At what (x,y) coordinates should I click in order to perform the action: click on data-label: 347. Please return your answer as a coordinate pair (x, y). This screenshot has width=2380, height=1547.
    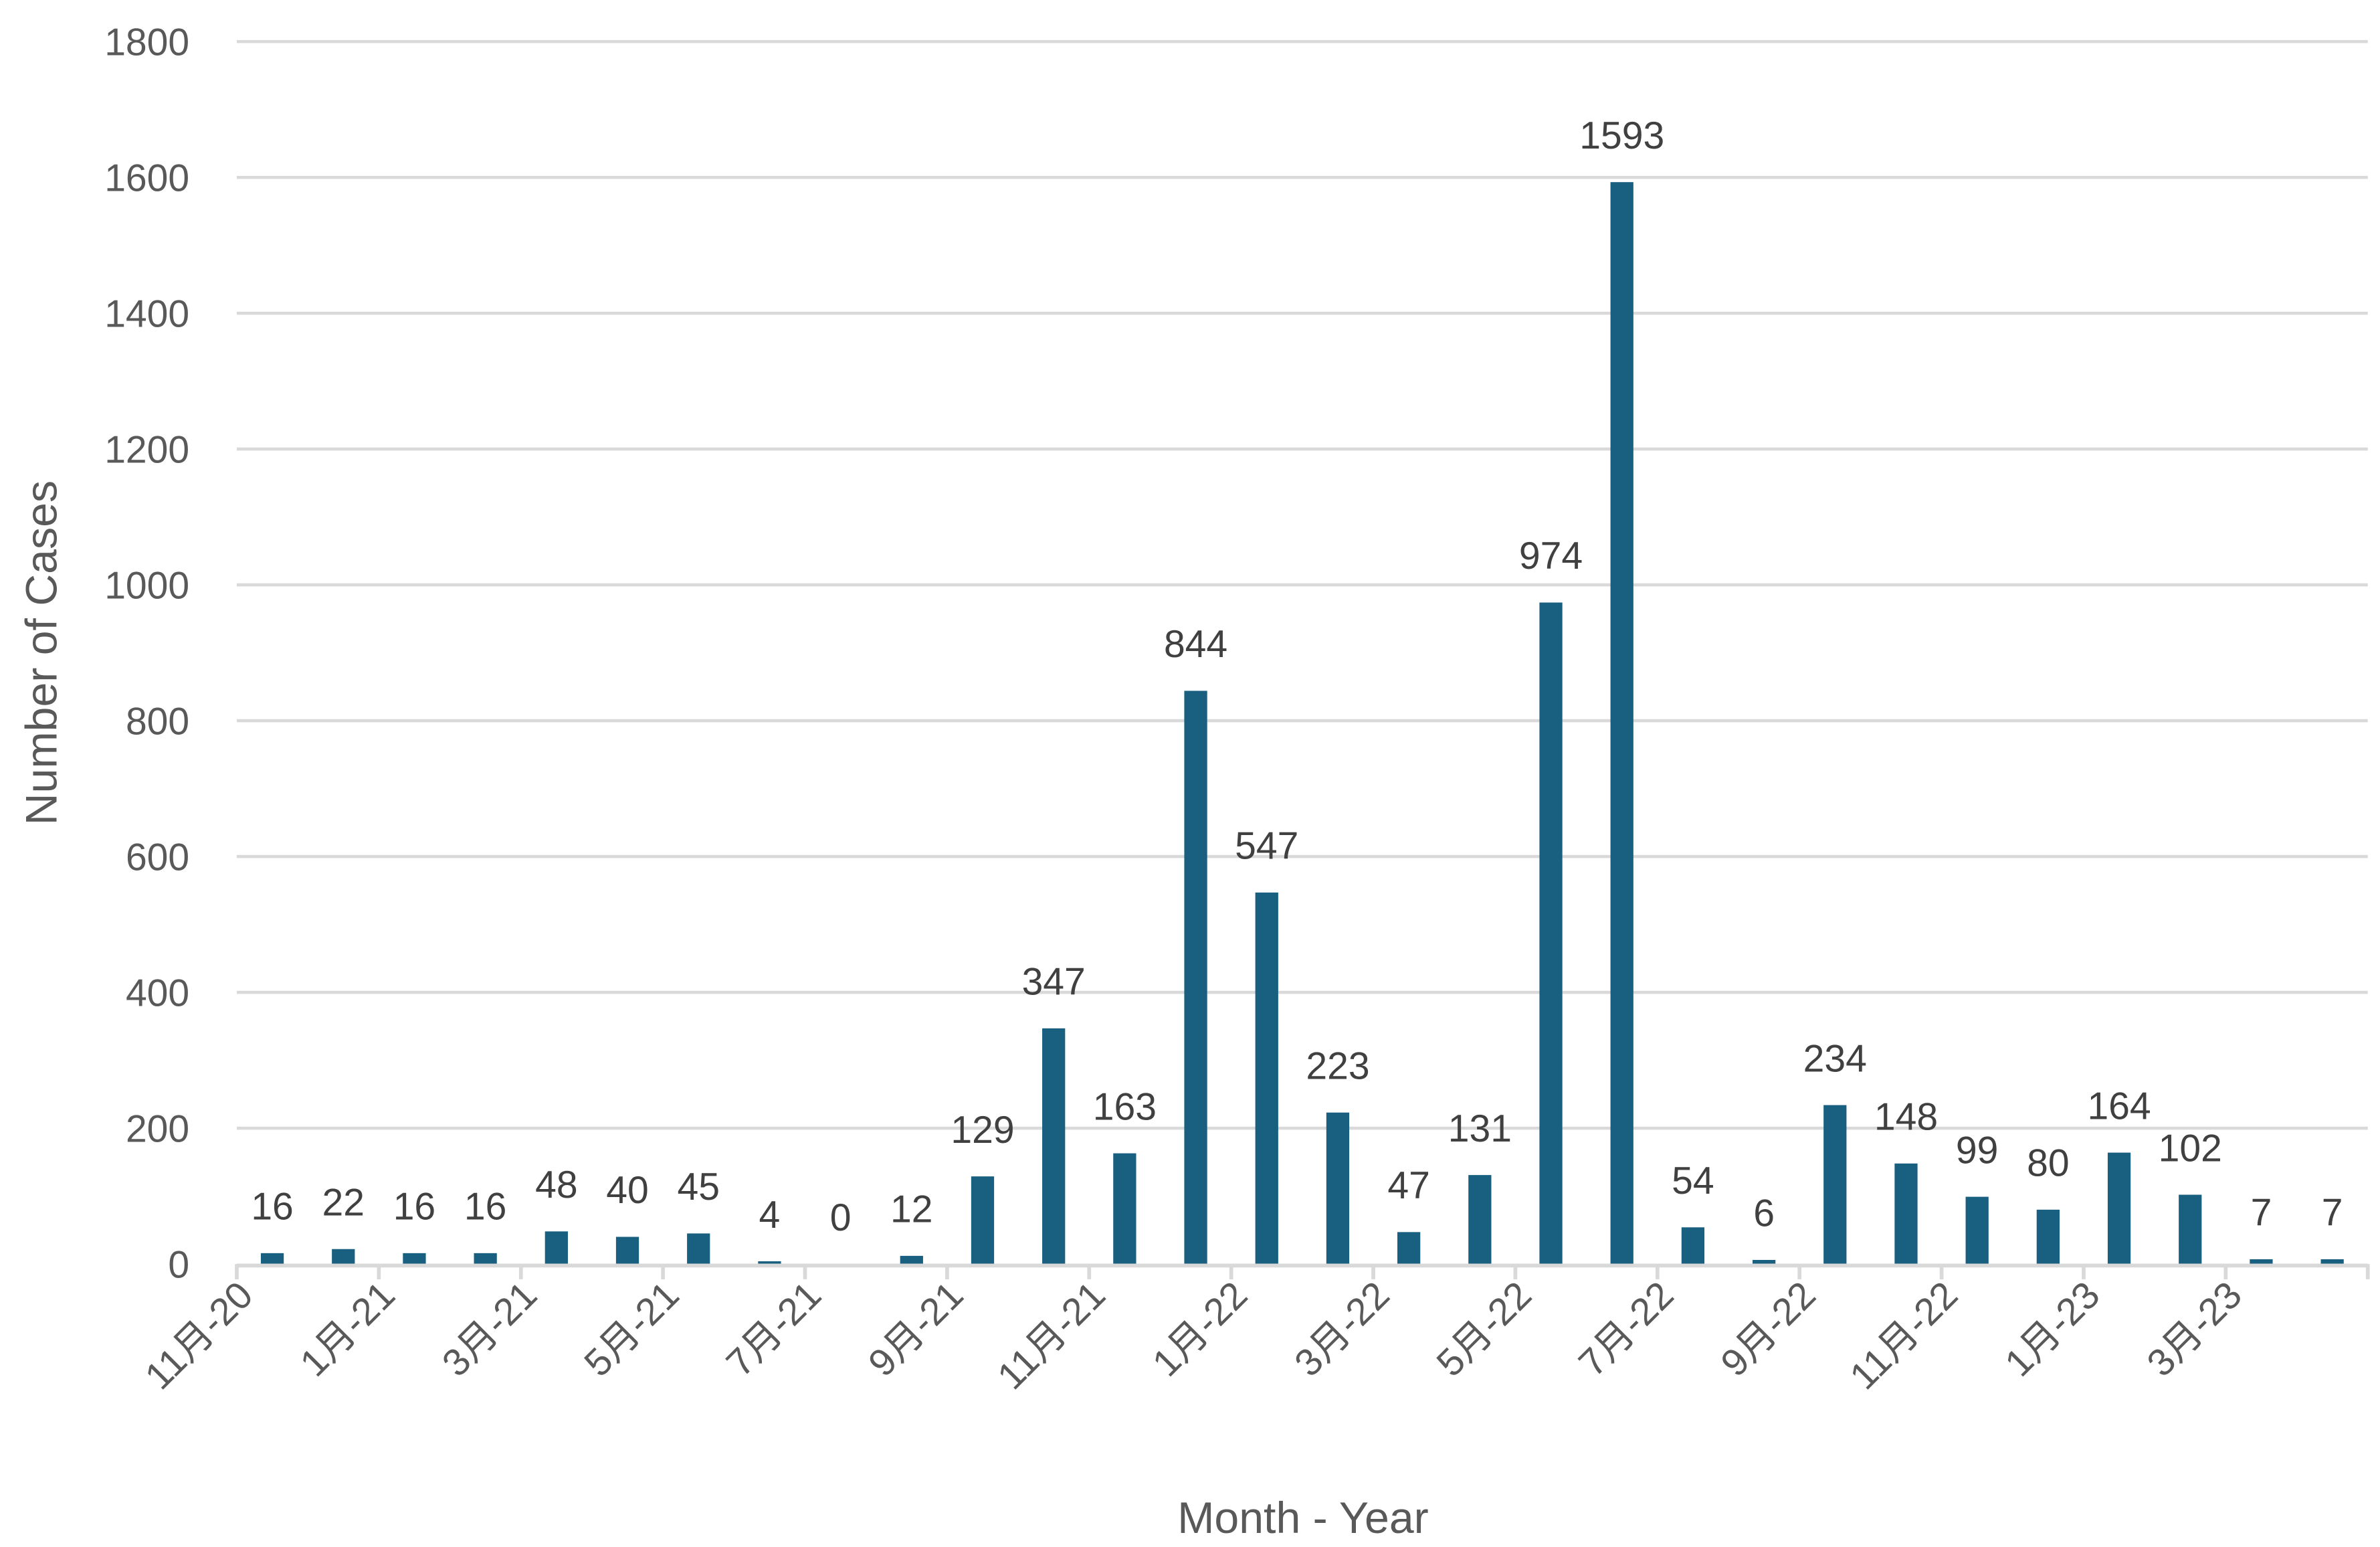
    Looking at the image, I should click on (1054, 982).